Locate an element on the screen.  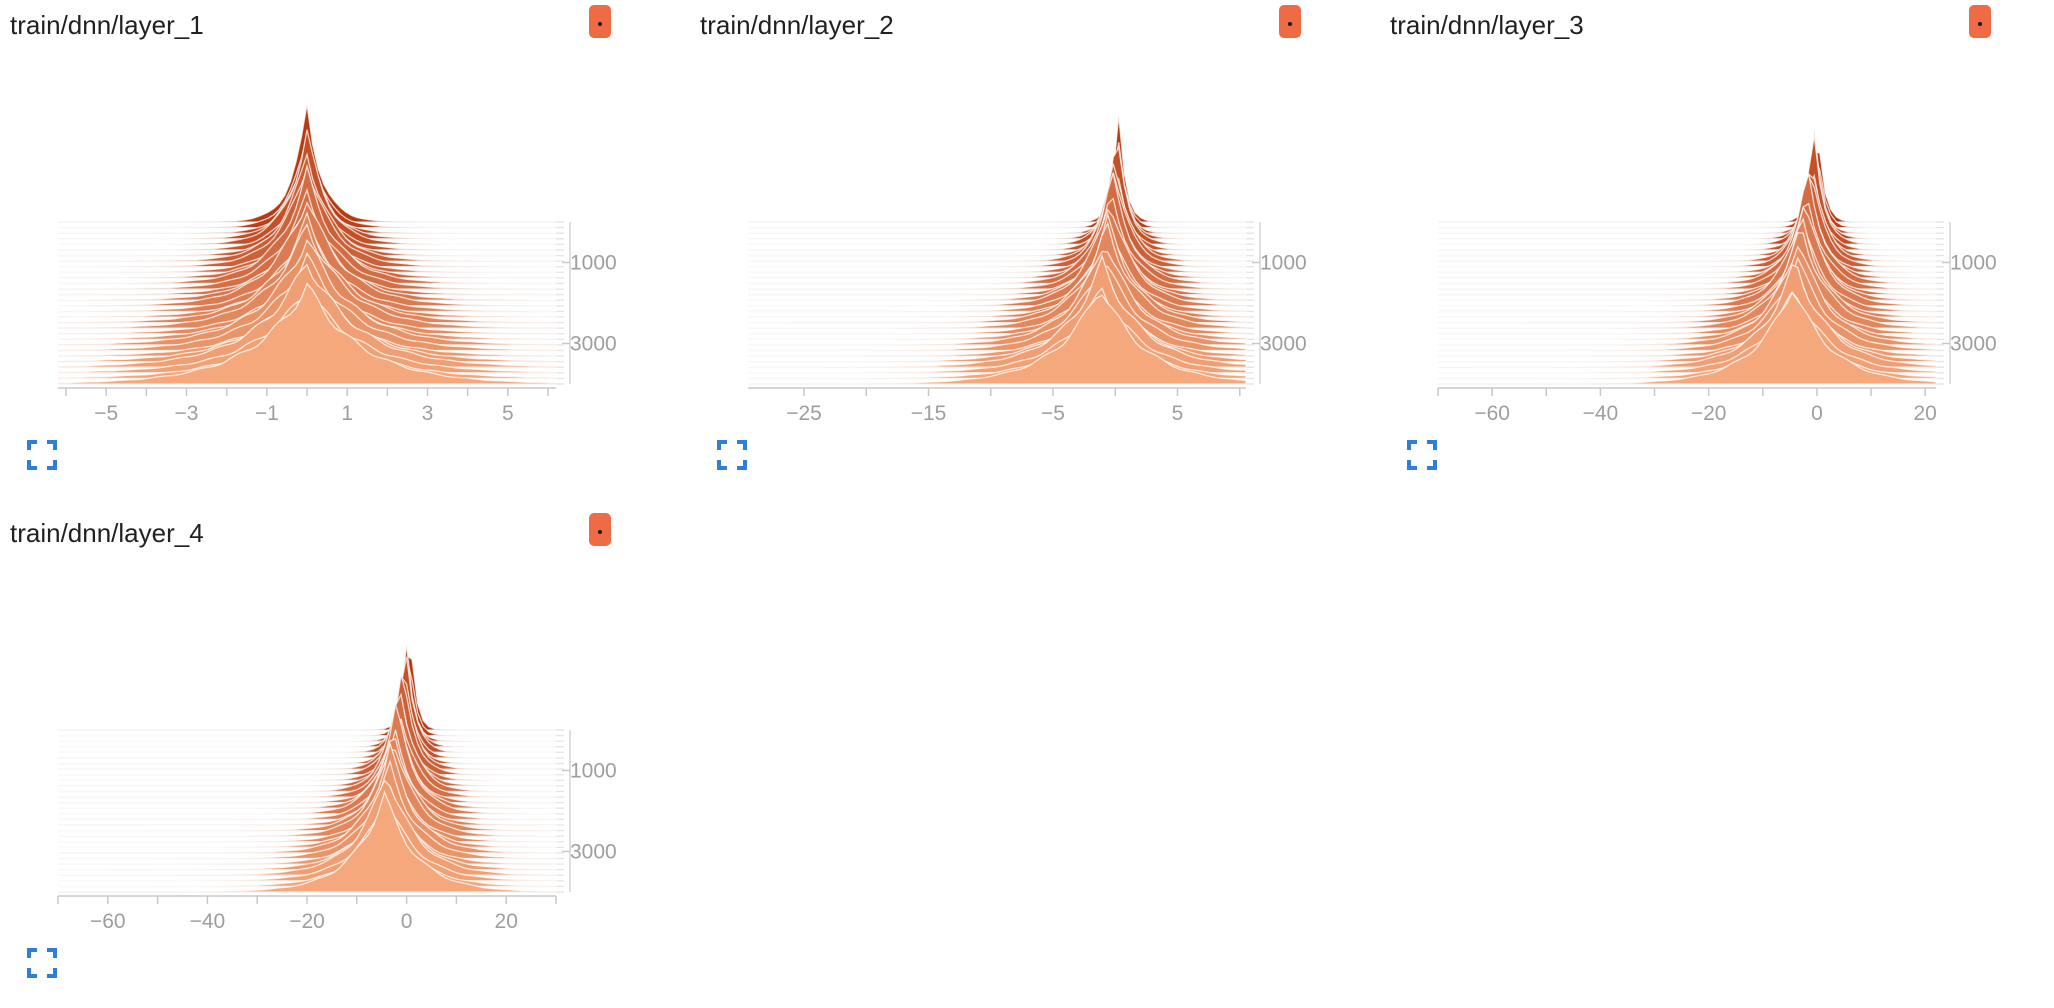
x-tick-label: 1 is located at coordinates (347, 413).